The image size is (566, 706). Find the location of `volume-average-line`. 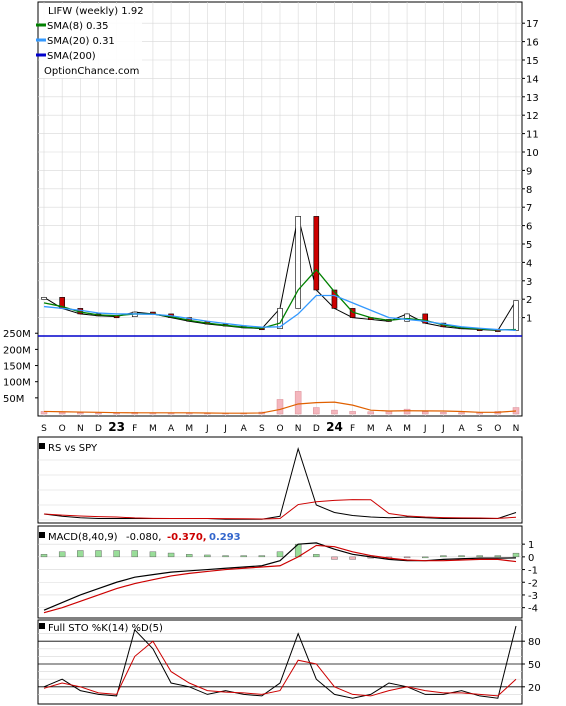

volume-average-line is located at coordinates (280, 407).